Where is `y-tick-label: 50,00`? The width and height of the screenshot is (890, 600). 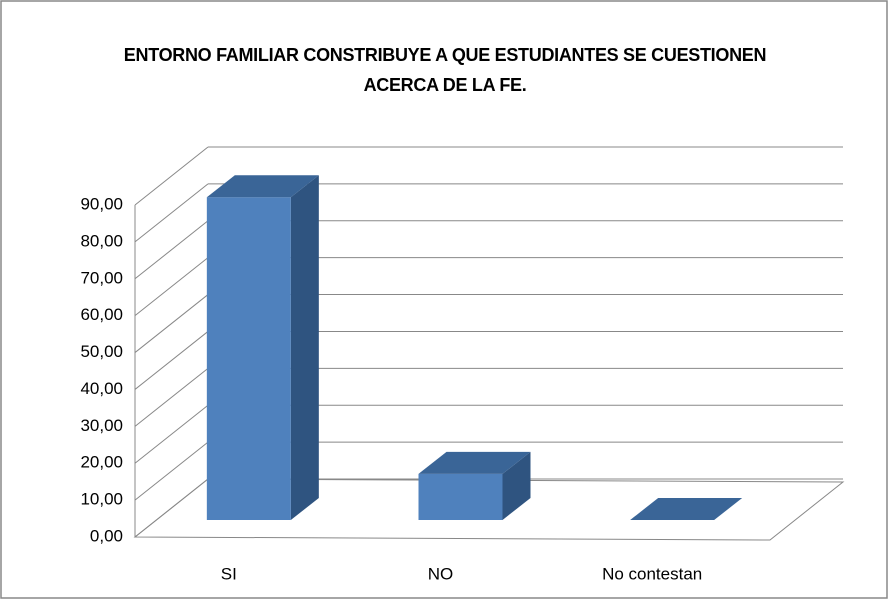
y-tick-label: 50,00 is located at coordinates (101, 351).